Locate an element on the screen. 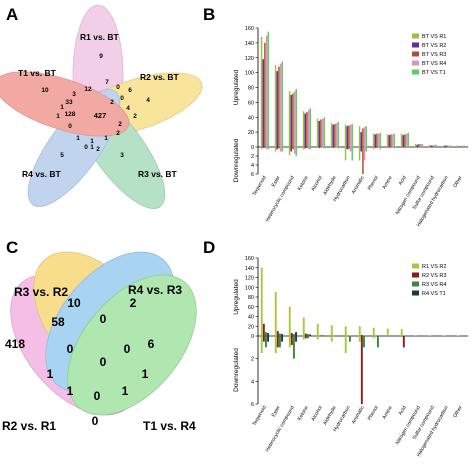 The height and width of the screenshot is (474, 474). venn-c-label-r3r2: R3 vs. R2 is located at coordinates (41, 292).